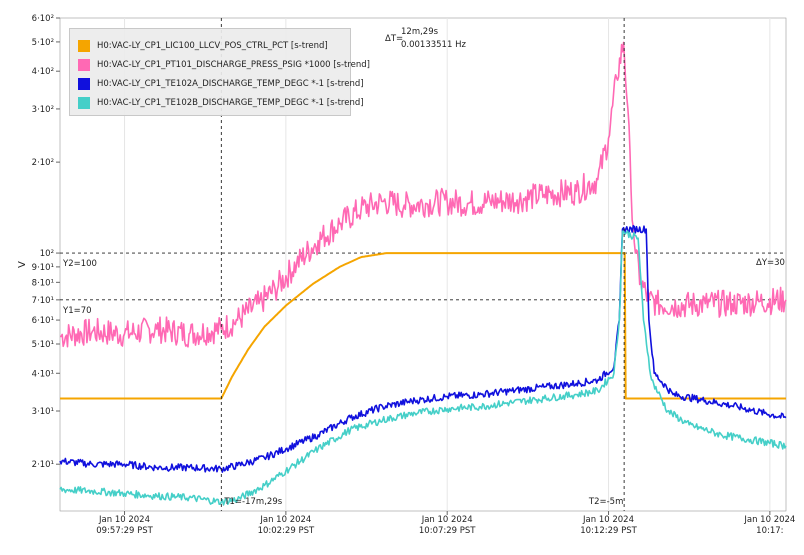 The width and height of the screenshot is (804, 555). What do you see at coordinates (124, 531) in the screenshot?
I see `x-tick-label-time: 09:57:29 PST` at bounding box center [124, 531].